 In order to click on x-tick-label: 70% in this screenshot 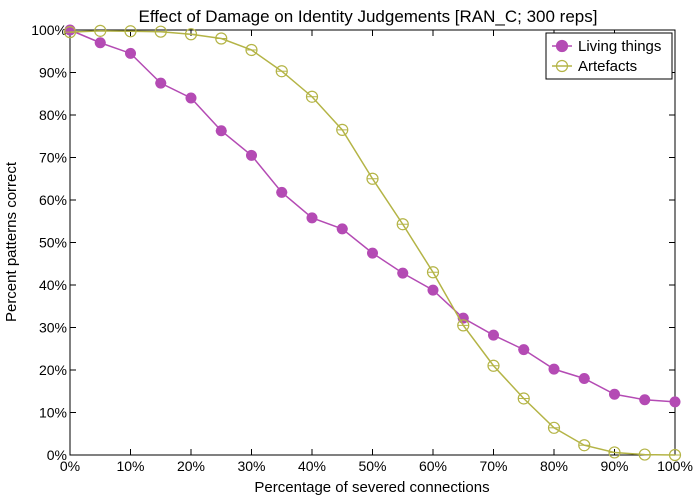, I will do `click(493, 466)`.